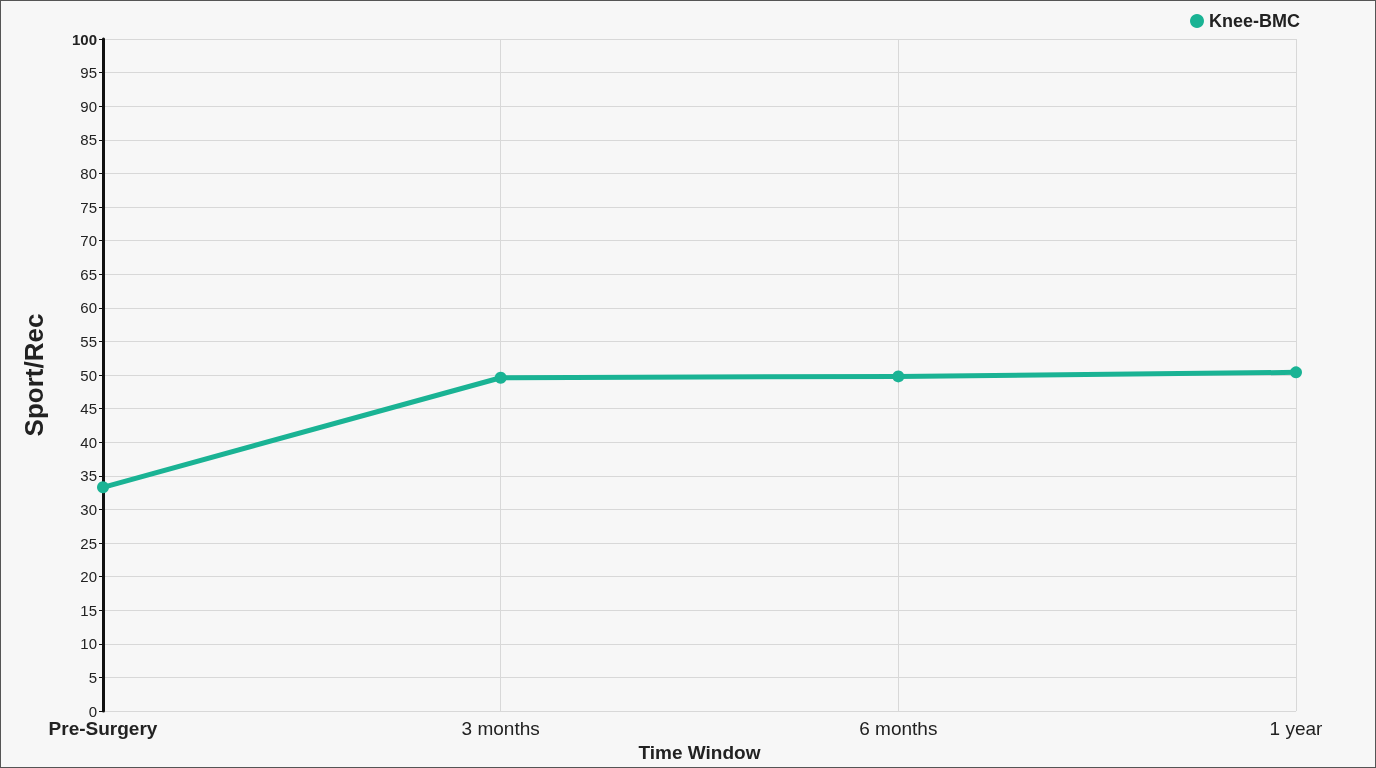 Image resolution: width=1376 pixels, height=768 pixels. What do you see at coordinates (1255, 21) in the screenshot?
I see `legend-label: Knee-BMC` at bounding box center [1255, 21].